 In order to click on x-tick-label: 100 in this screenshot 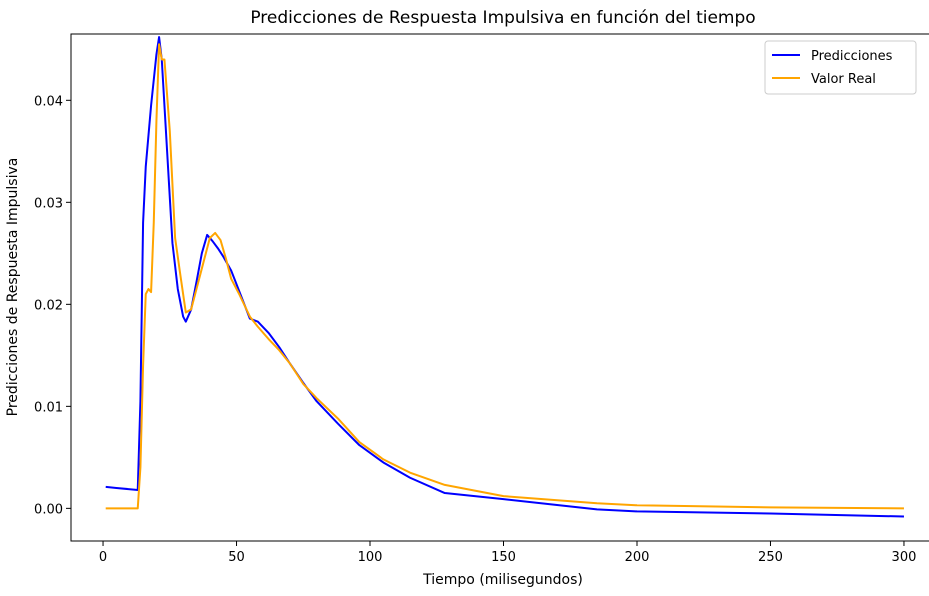, I will do `click(370, 557)`.